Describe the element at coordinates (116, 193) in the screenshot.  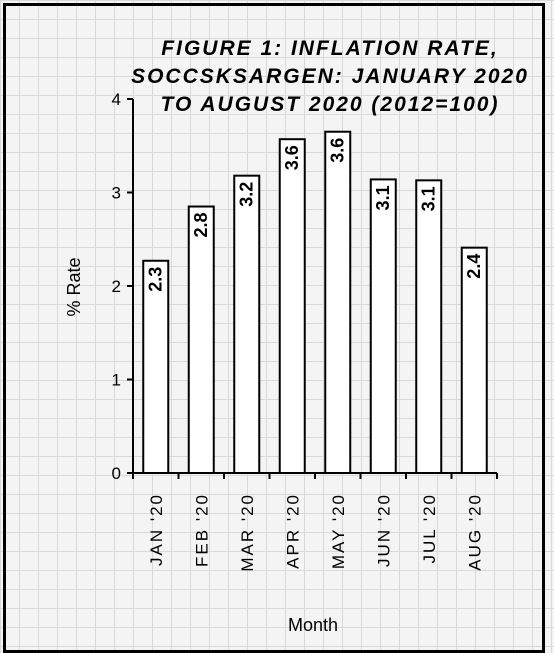
I see `y-tick-label: 3` at that location.